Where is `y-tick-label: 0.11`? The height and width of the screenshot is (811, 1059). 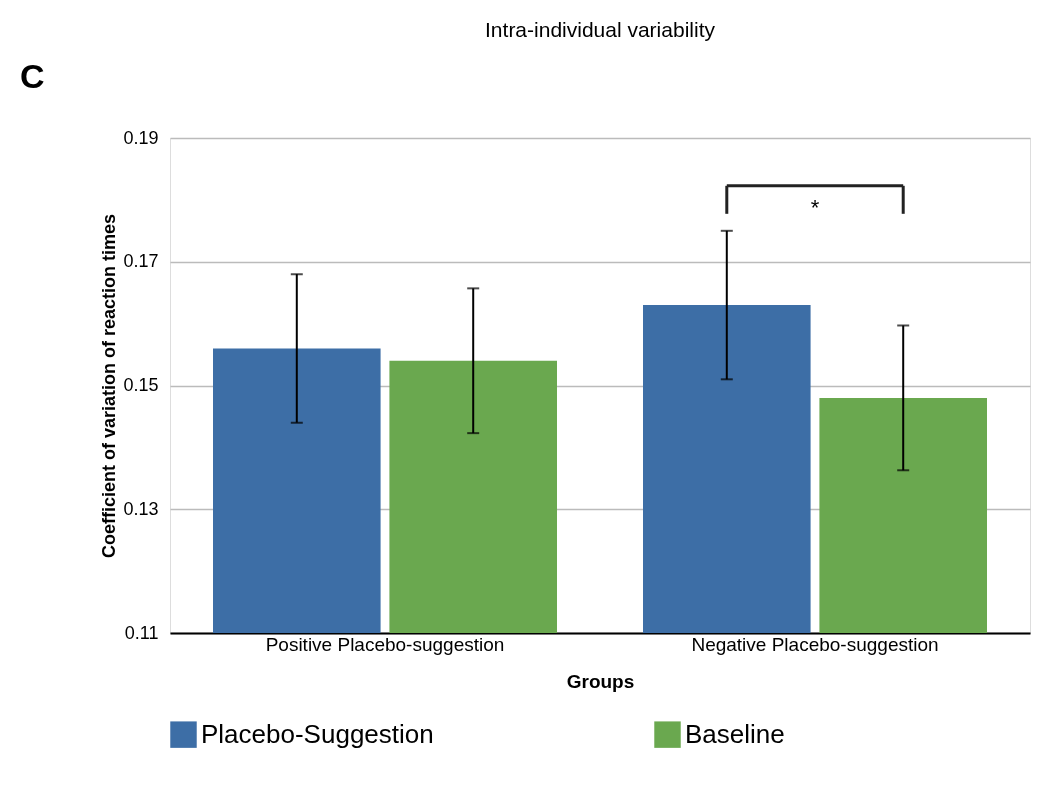 y-tick-label: 0.11 is located at coordinates (141, 632).